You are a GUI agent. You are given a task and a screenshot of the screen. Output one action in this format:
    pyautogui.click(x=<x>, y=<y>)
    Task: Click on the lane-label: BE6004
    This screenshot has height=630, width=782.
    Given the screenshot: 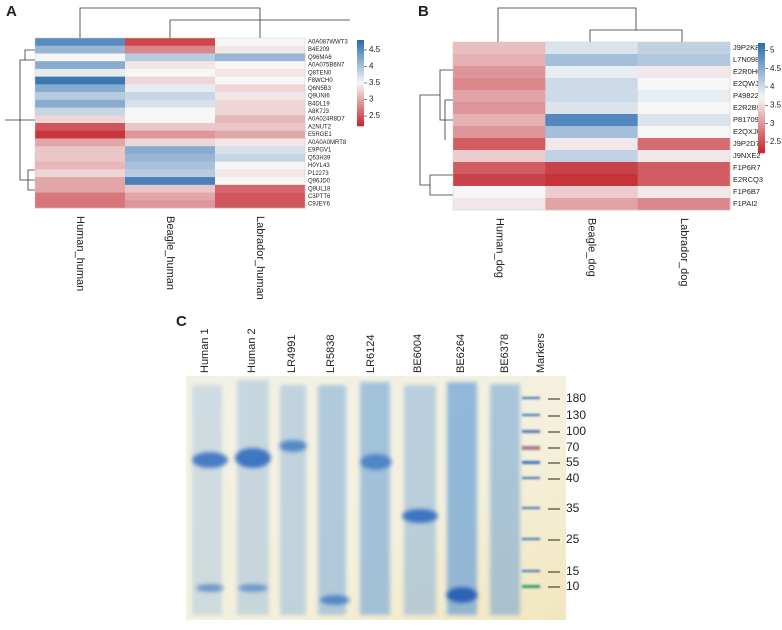 What is the action you would take?
    pyautogui.click(x=418, y=353)
    